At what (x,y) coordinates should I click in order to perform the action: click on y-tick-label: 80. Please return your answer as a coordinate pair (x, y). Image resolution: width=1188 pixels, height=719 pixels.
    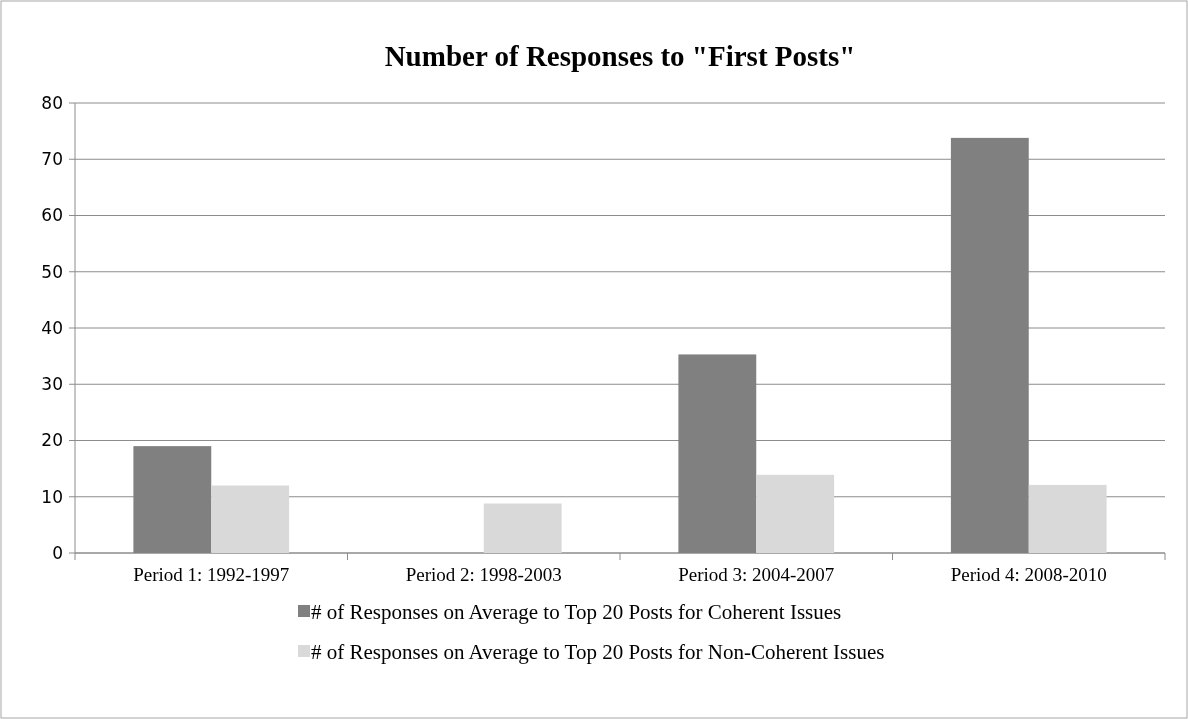
    Looking at the image, I should click on (52, 102).